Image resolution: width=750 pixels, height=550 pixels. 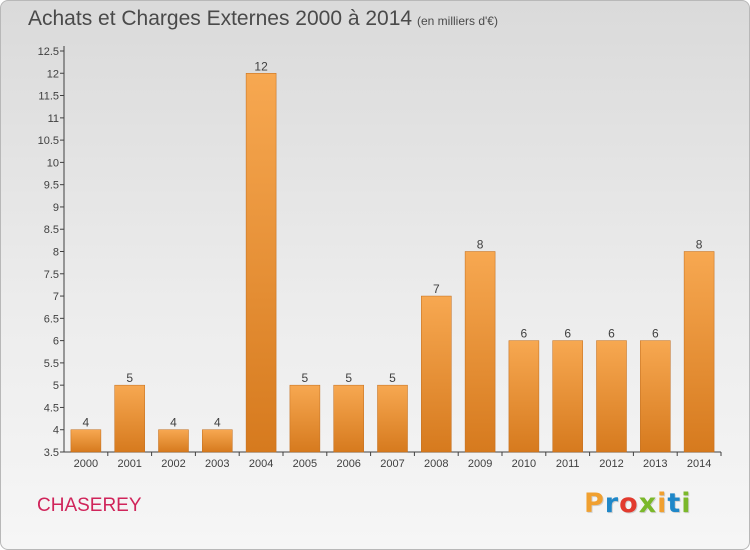 I want to click on x-tick-label: 2011, so click(x=568, y=464).